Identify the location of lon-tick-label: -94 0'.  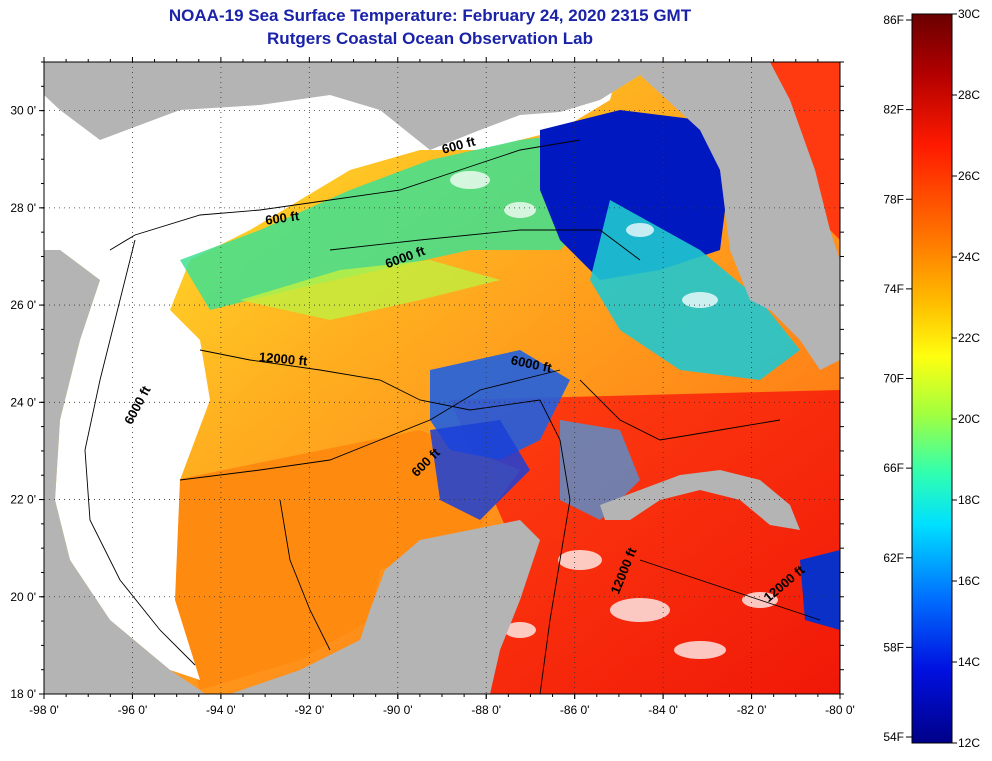
(221, 710).